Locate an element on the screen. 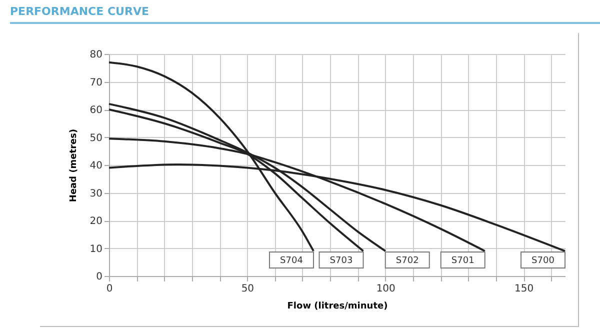 This screenshot has height=331, width=600. series-label: S700 is located at coordinates (543, 261).